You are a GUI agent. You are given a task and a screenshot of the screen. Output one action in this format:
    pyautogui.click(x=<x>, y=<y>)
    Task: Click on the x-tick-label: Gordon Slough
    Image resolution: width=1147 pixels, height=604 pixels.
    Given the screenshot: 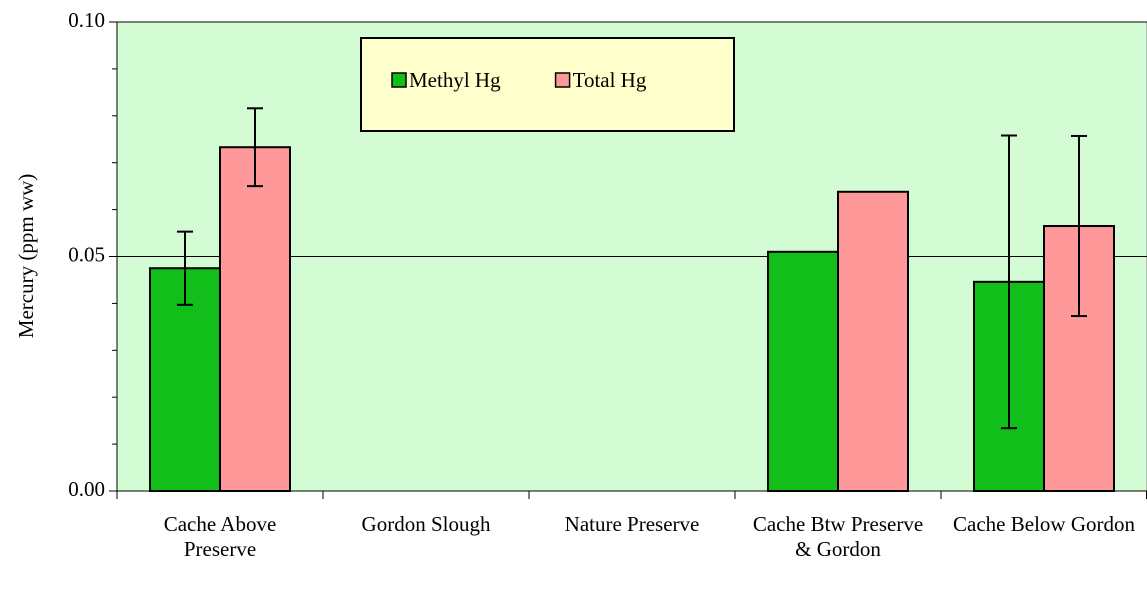 What is the action you would take?
    pyautogui.click(x=426, y=524)
    